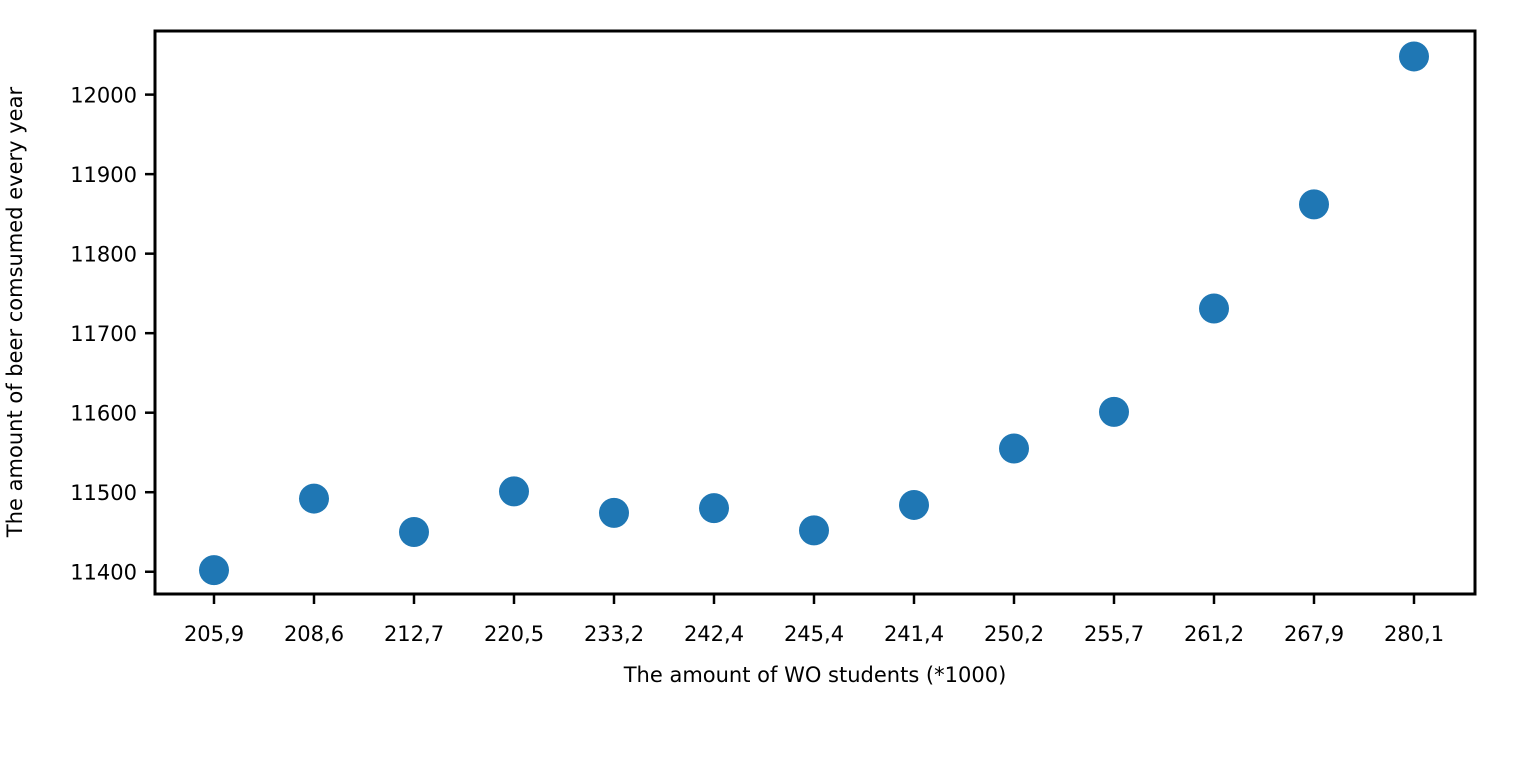 Image resolution: width=1536 pixels, height=761 pixels. Describe the element at coordinates (1314, 634) in the screenshot. I see `x-tick-label: 267,9` at that location.